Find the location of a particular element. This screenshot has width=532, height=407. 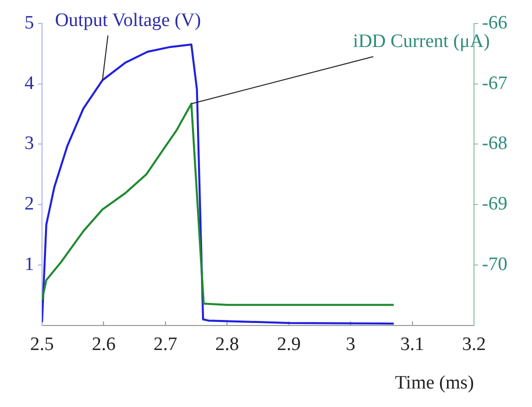

series-label: Output Voltage (V) is located at coordinates (127, 20).